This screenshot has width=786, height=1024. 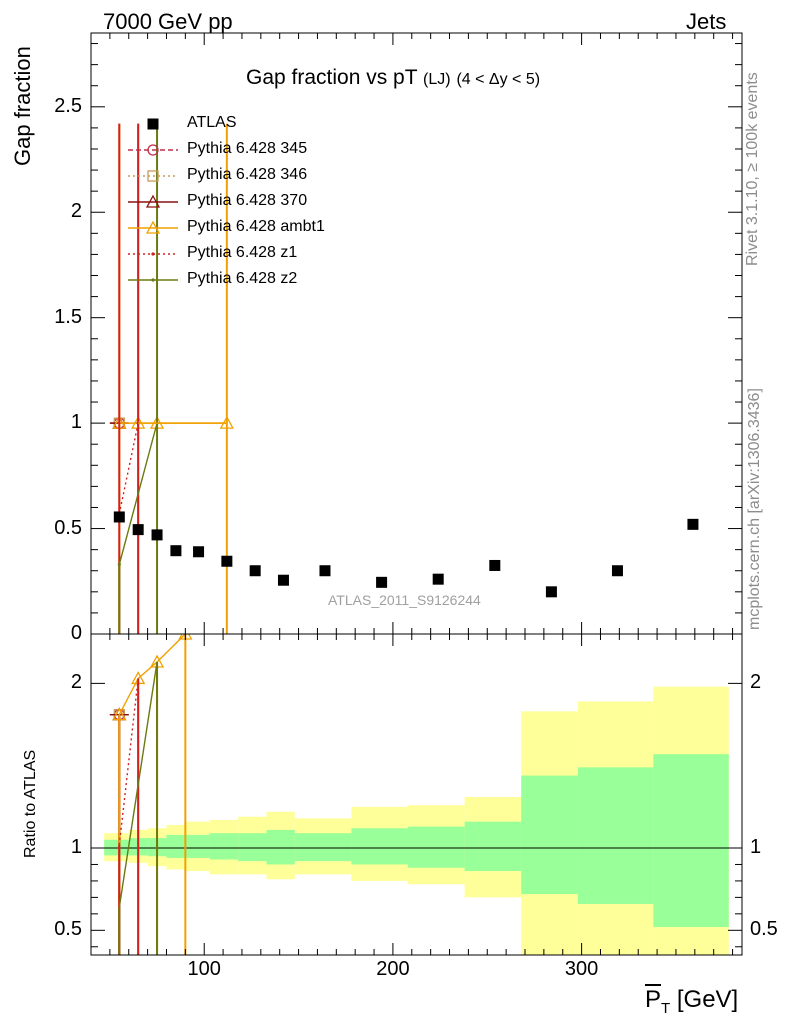 I want to click on legend-label: Pythia 6.428 345, so click(x=247, y=148).